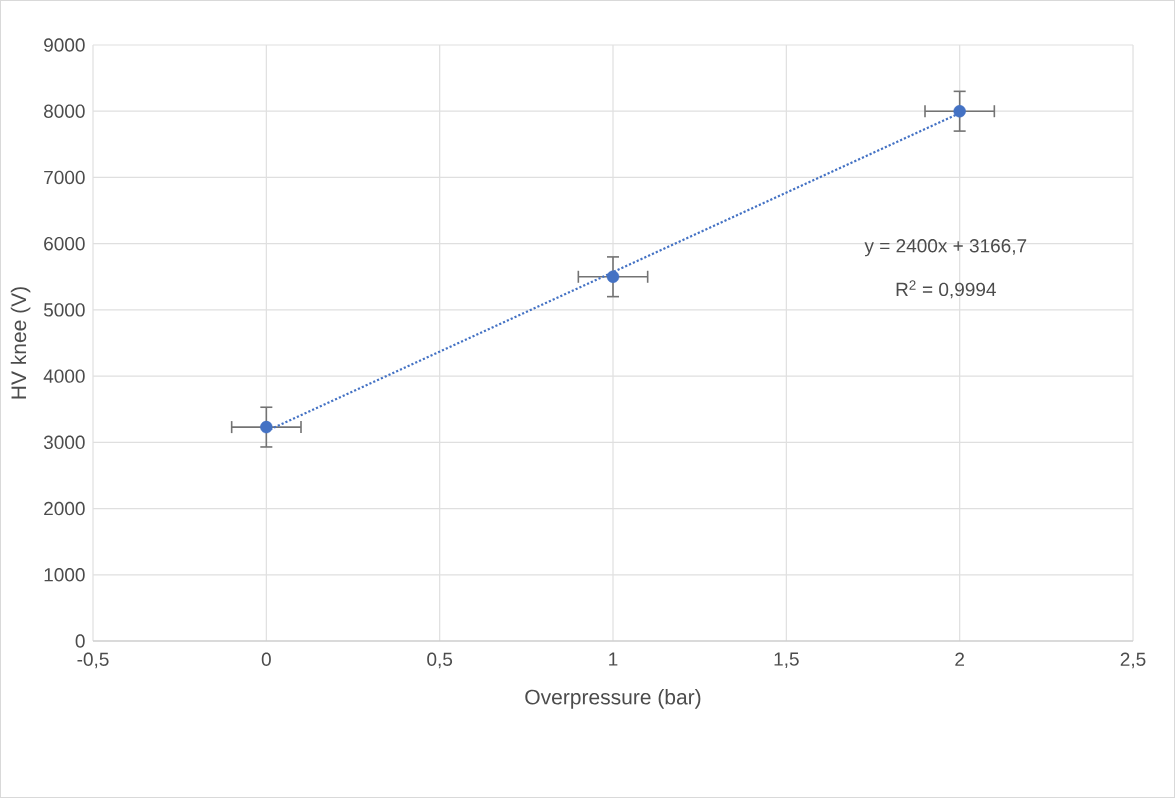 This screenshot has height=798, width=1175. Describe the element at coordinates (64, 376) in the screenshot. I see `y-tick-label: 4000` at that location.